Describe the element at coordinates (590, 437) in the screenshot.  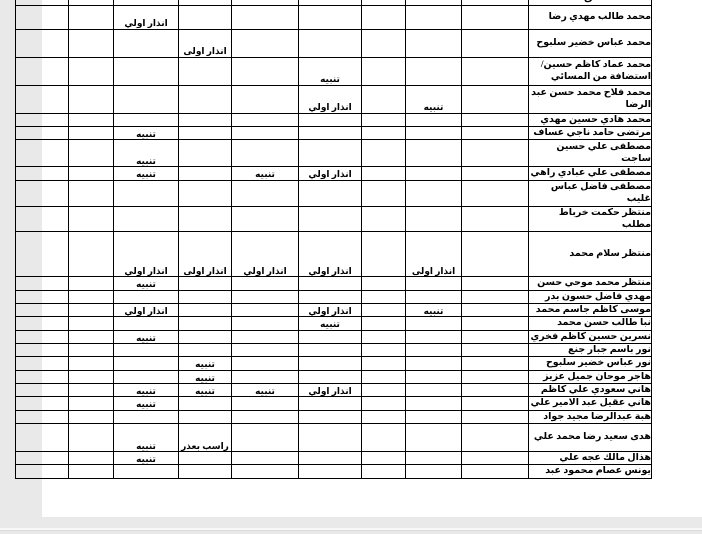
I see `student-name-cell: هدى سعيد رضا محمد علي` at that location.